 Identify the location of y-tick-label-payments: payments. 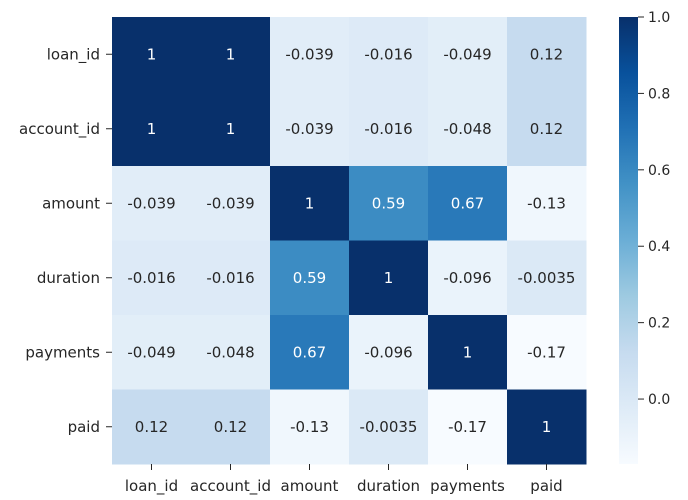
(62, 352).